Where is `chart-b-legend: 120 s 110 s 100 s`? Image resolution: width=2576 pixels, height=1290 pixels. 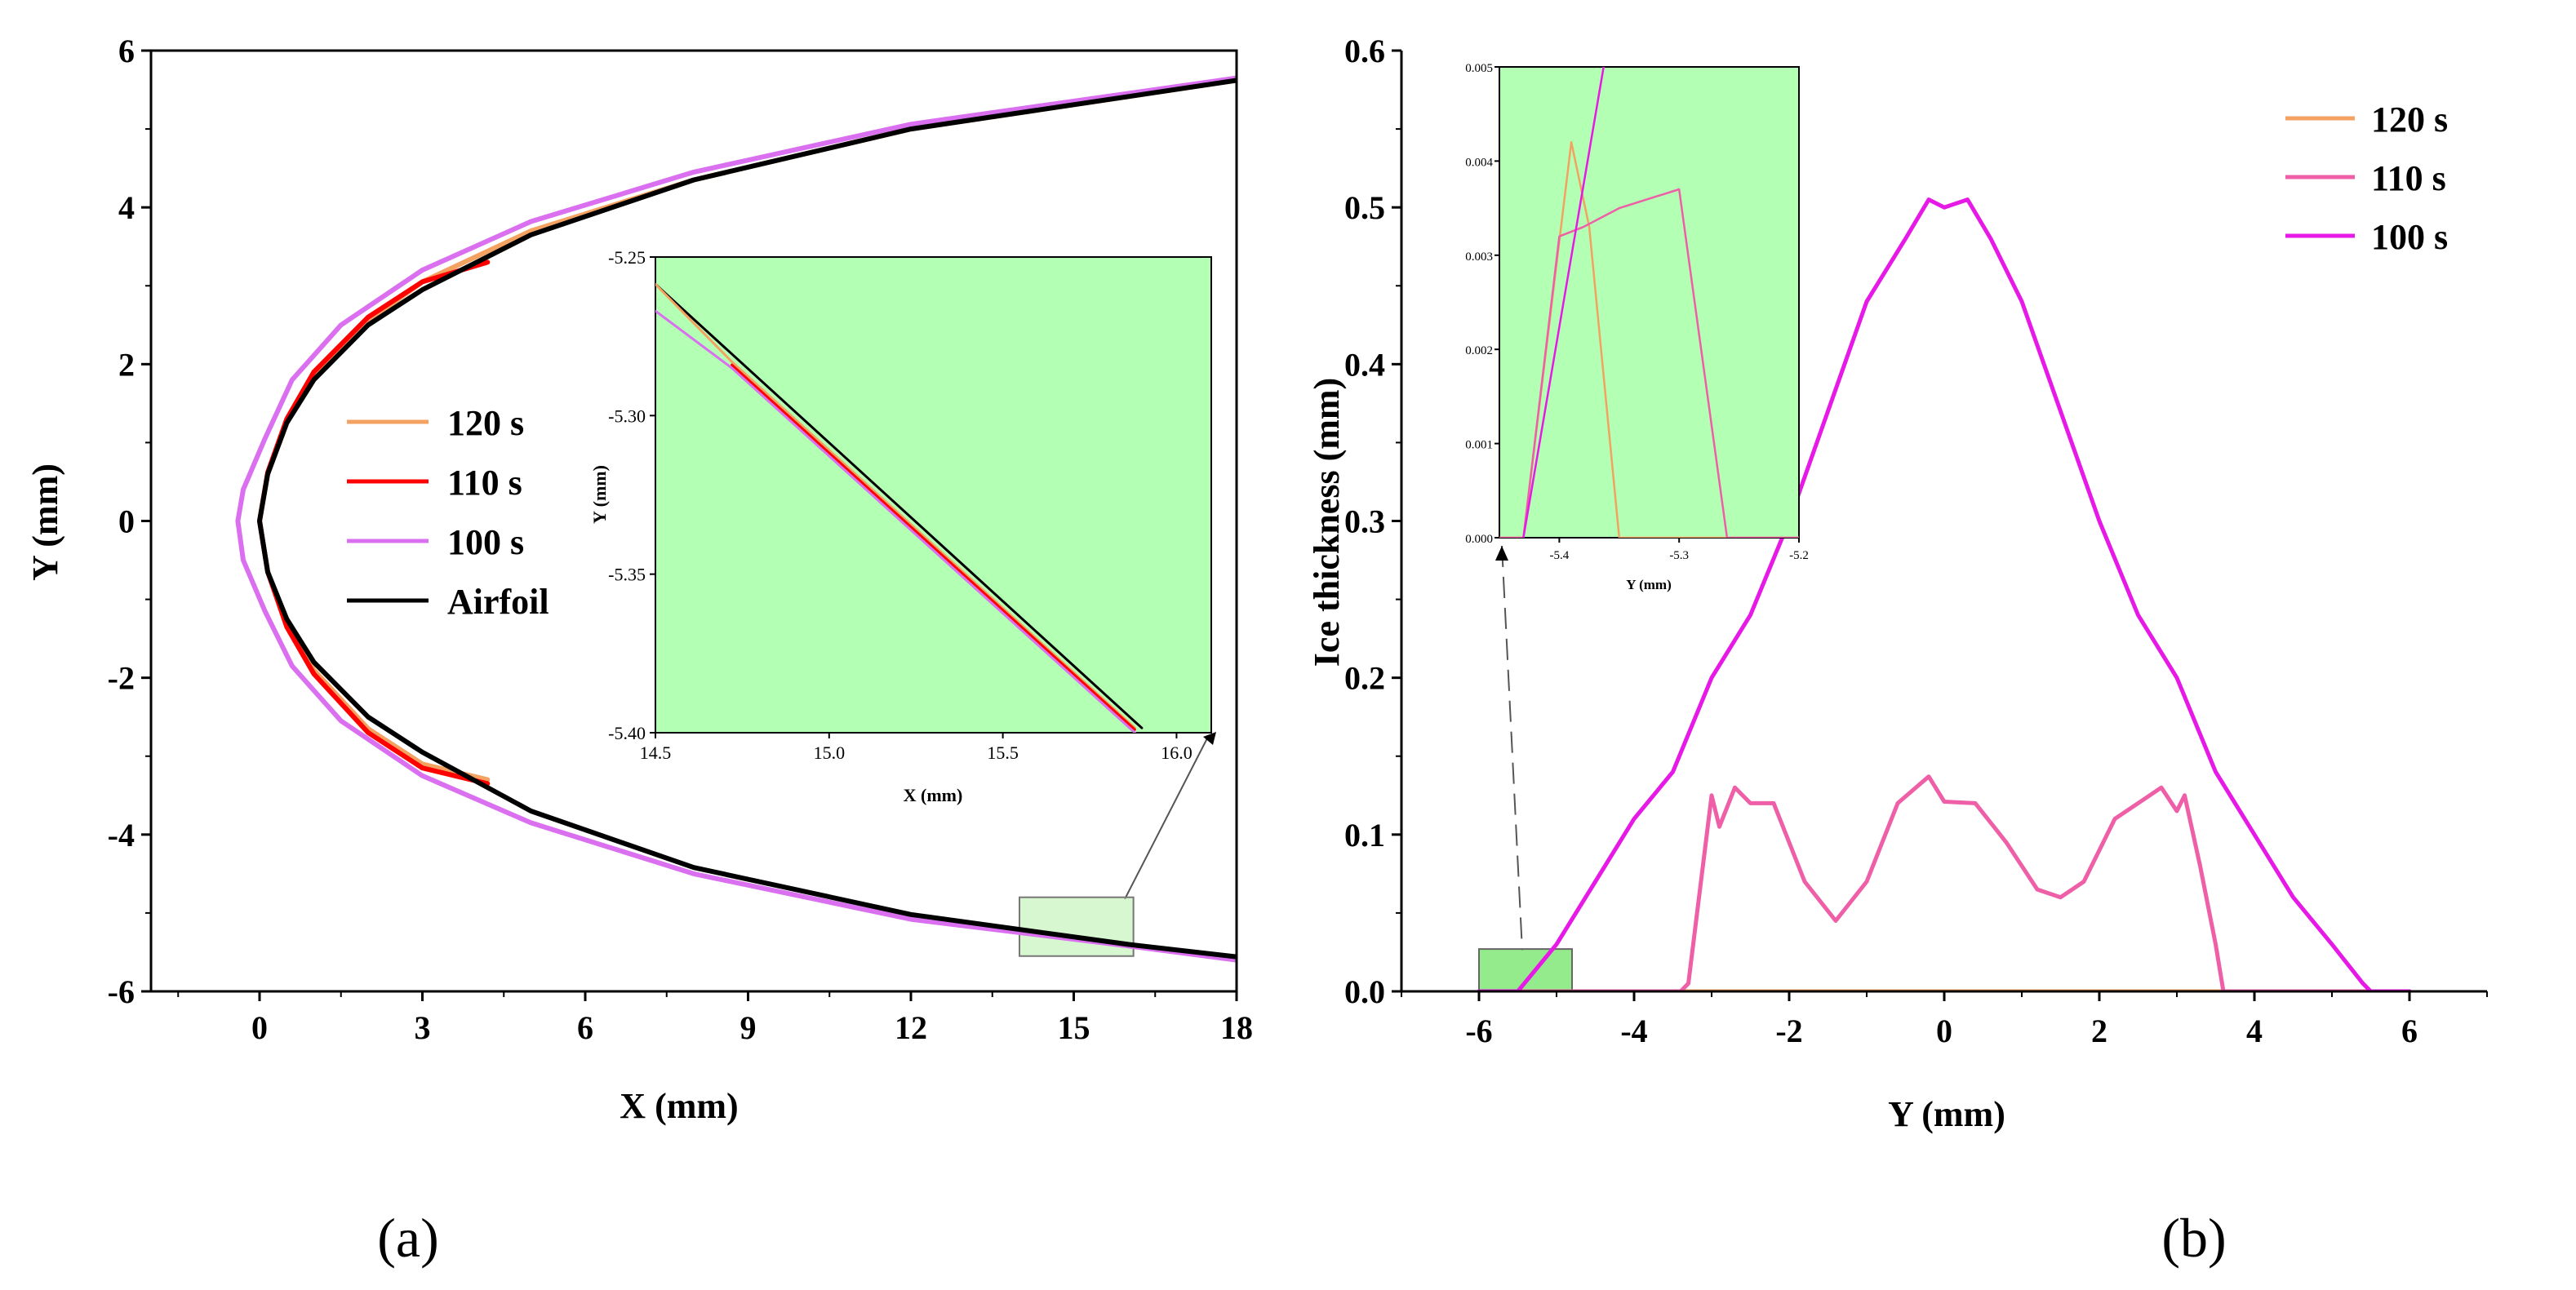
chart-b-legend: 120 s 110 s 100 s is located at coordinates (2366, 178).